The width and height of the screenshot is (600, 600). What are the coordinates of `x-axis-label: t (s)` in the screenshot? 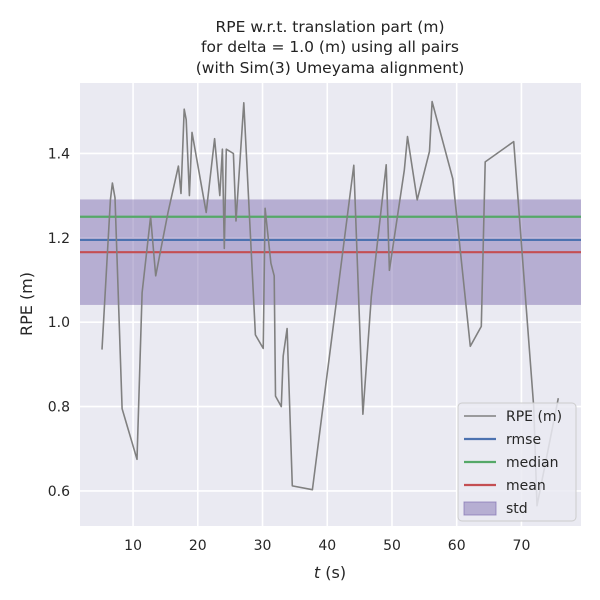 It's located at (330, 572).